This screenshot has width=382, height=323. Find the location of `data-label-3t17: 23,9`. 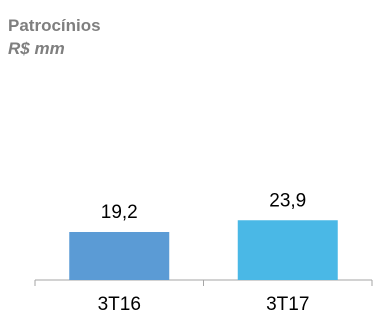

data-label-3t17: 23,9 is located at coordinates (287, 200).